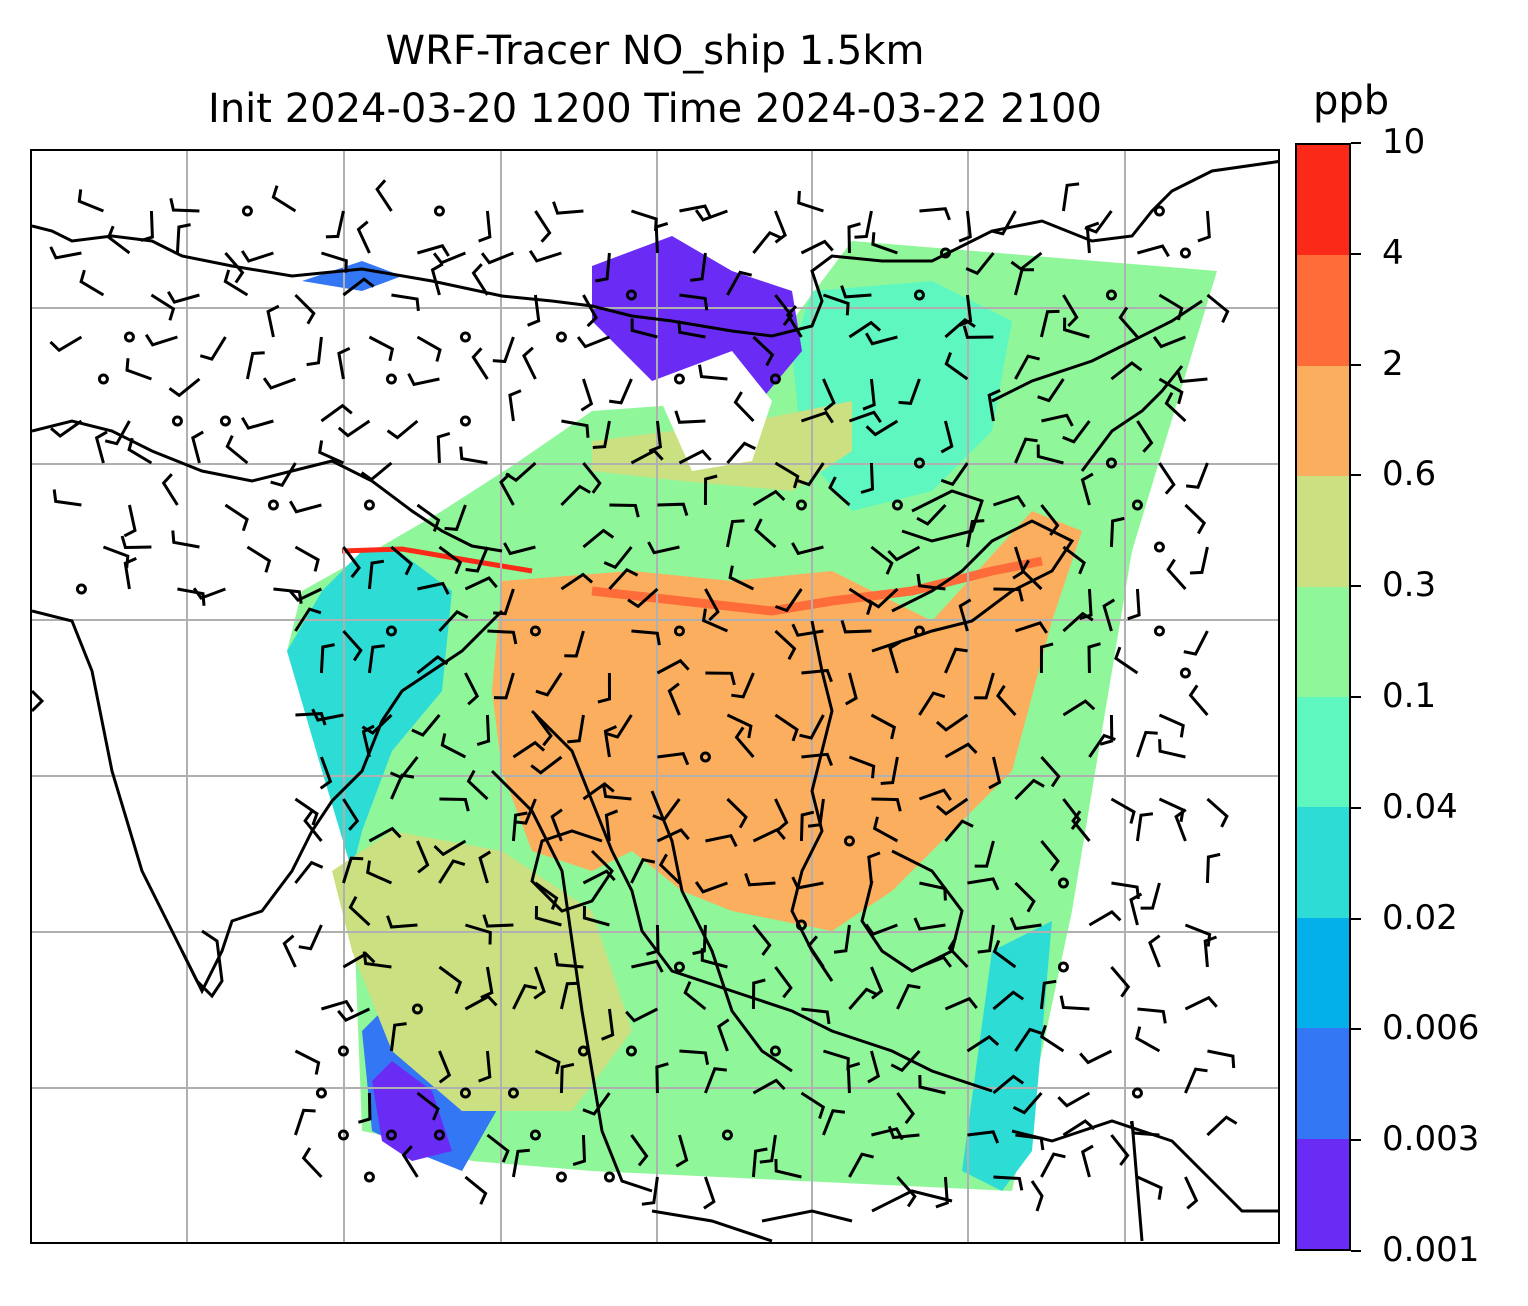  What do you see at coordinates (1420, 917) in the screenshot?
I see `colorbar-tick-label: 0.02` at bounding box center [1420, 917].